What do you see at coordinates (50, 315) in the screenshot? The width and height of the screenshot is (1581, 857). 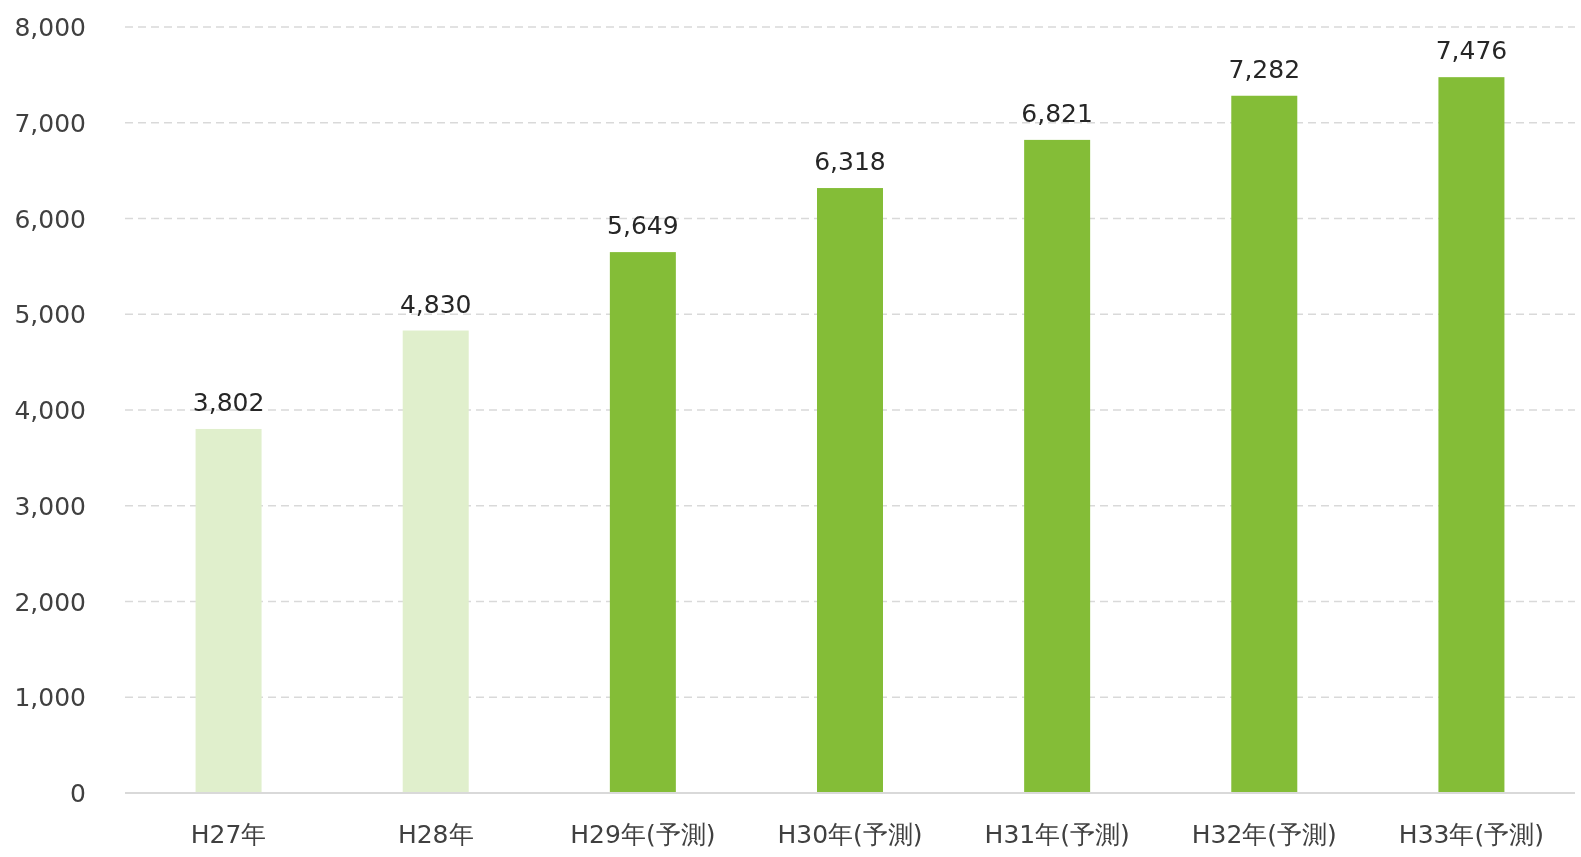 I see `y-tick-label: 5,000` at bounding box center [50, 315].